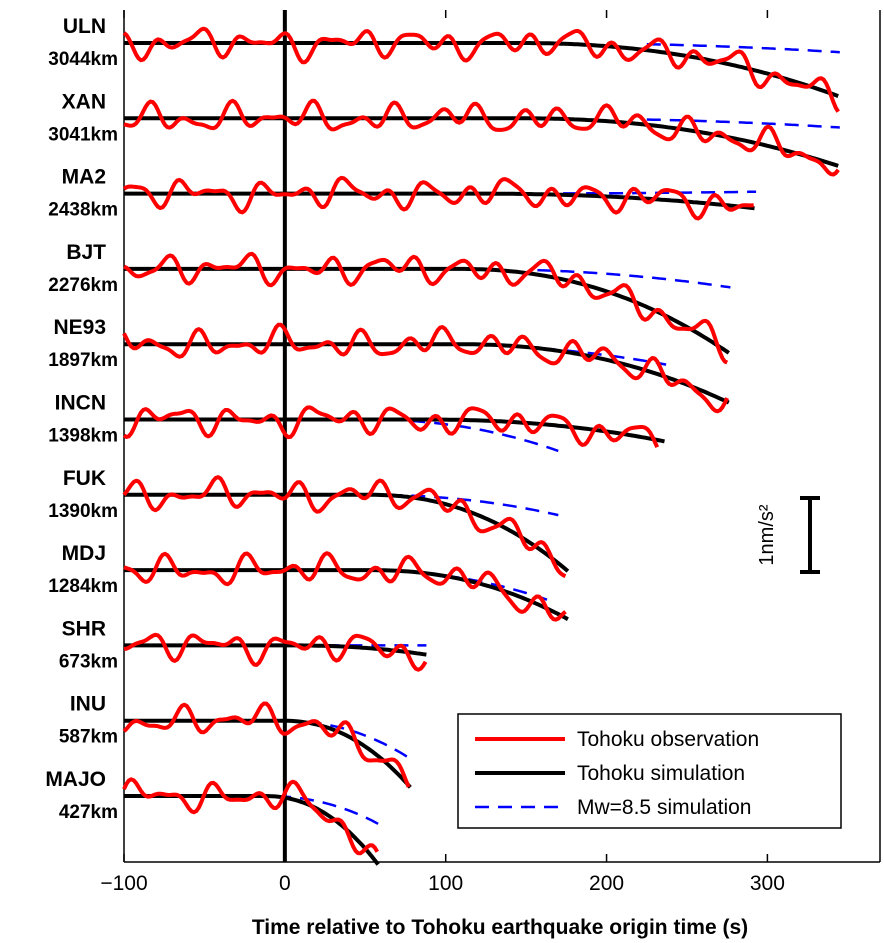 This screenshot has width=884, height=943. What do you see at coordinates (84, 26) in the screenshot?
I see `station-name-uln: ULN` at bounding box center [84, 26].